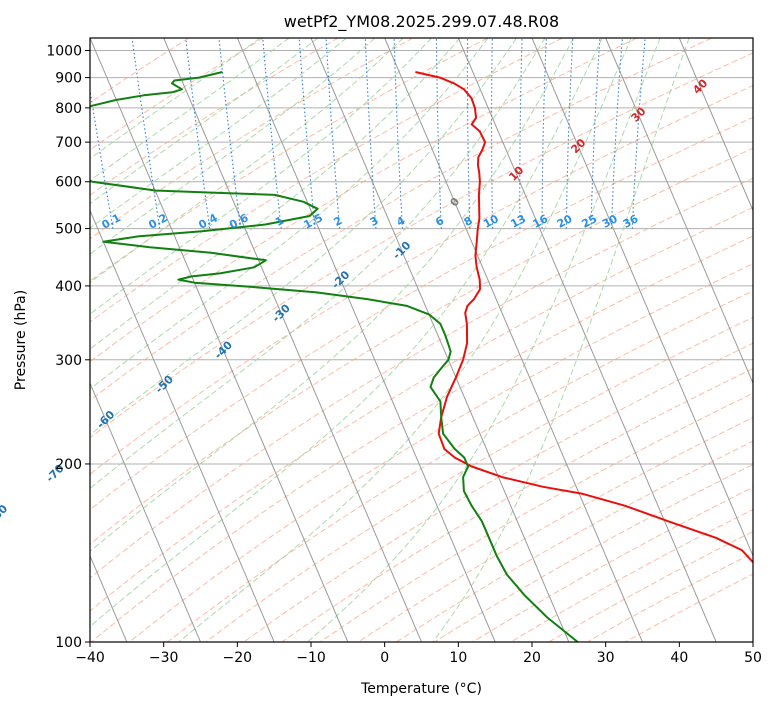 This screenshot has width=775, height=708. Describe the element at coordinates (532, 658) in the screenshot. I see `x-tick-label: 20` at that location.